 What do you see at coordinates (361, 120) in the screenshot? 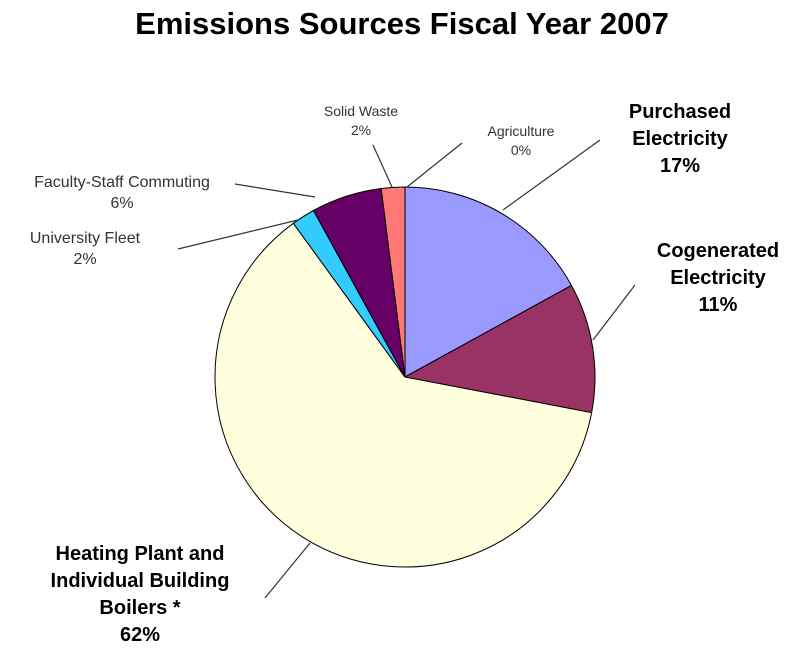
I see `slice-label-solid-waste: Solid Waste 2%` at bounding box center [361, 120].